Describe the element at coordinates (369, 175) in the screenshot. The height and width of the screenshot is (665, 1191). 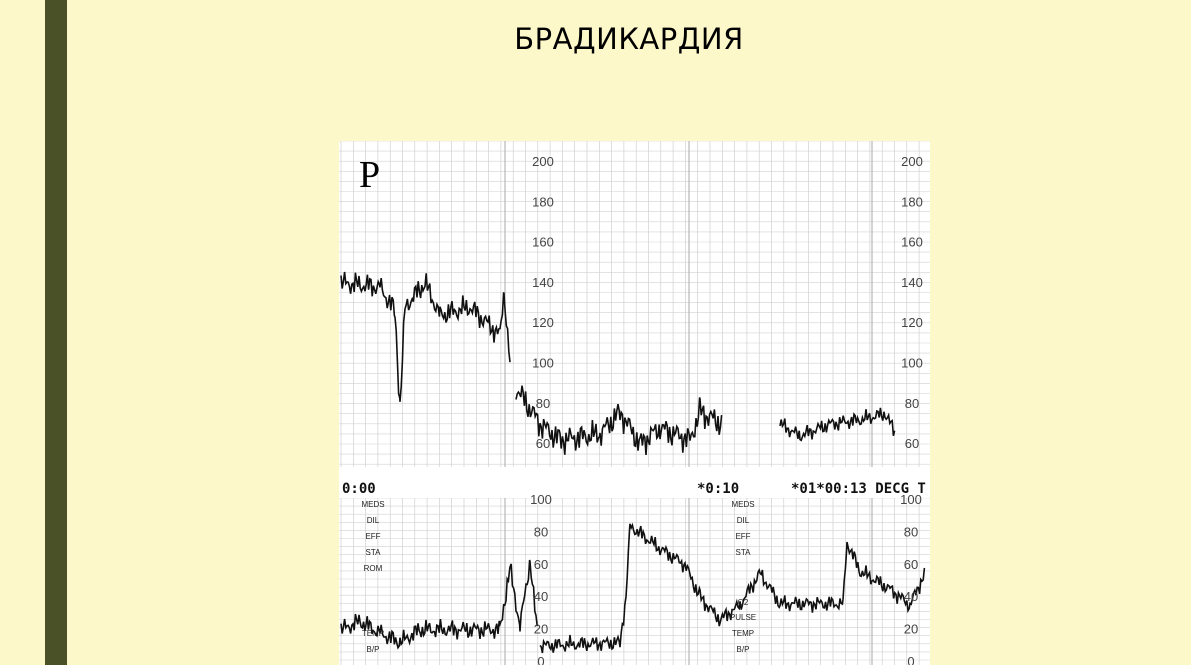
I see `panel-label: P` at that location.